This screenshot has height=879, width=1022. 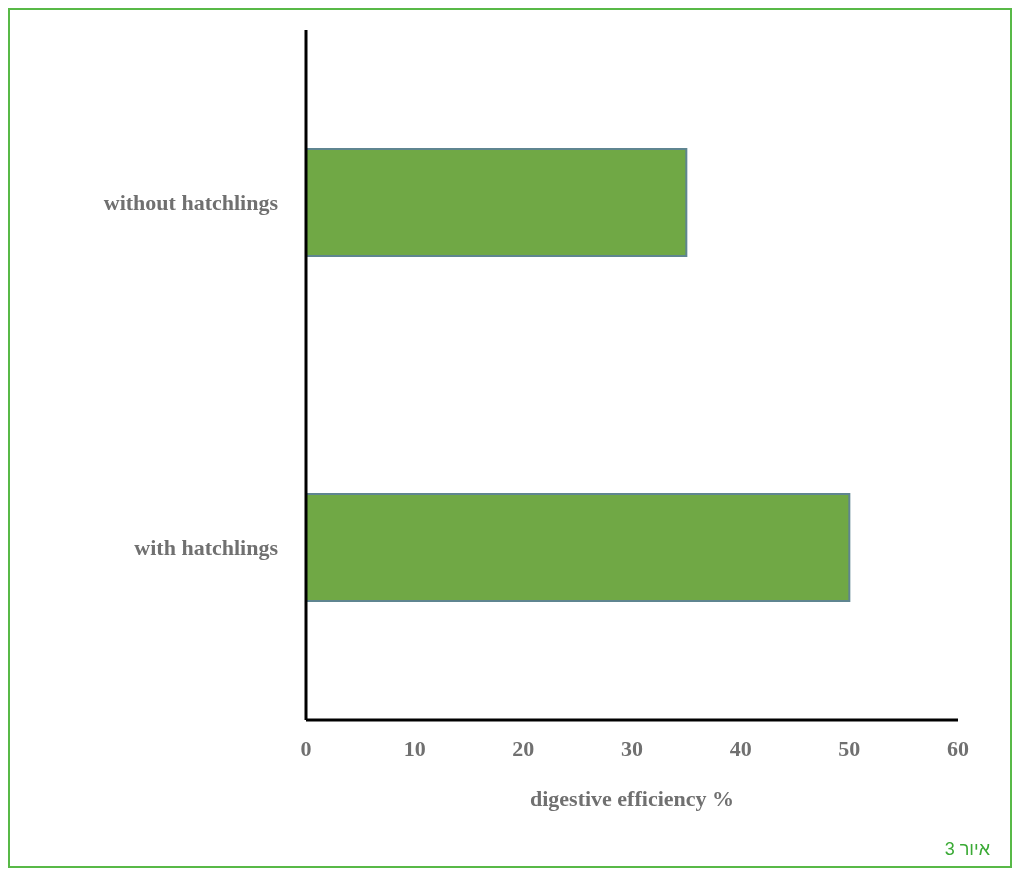 I want to click on x-tick-label: 60, so click(x=958, y=748).